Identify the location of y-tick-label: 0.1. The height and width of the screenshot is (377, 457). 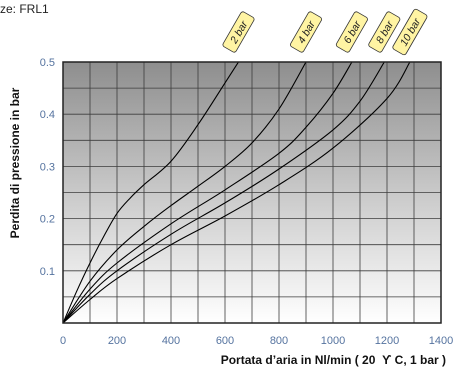
(47, 272).